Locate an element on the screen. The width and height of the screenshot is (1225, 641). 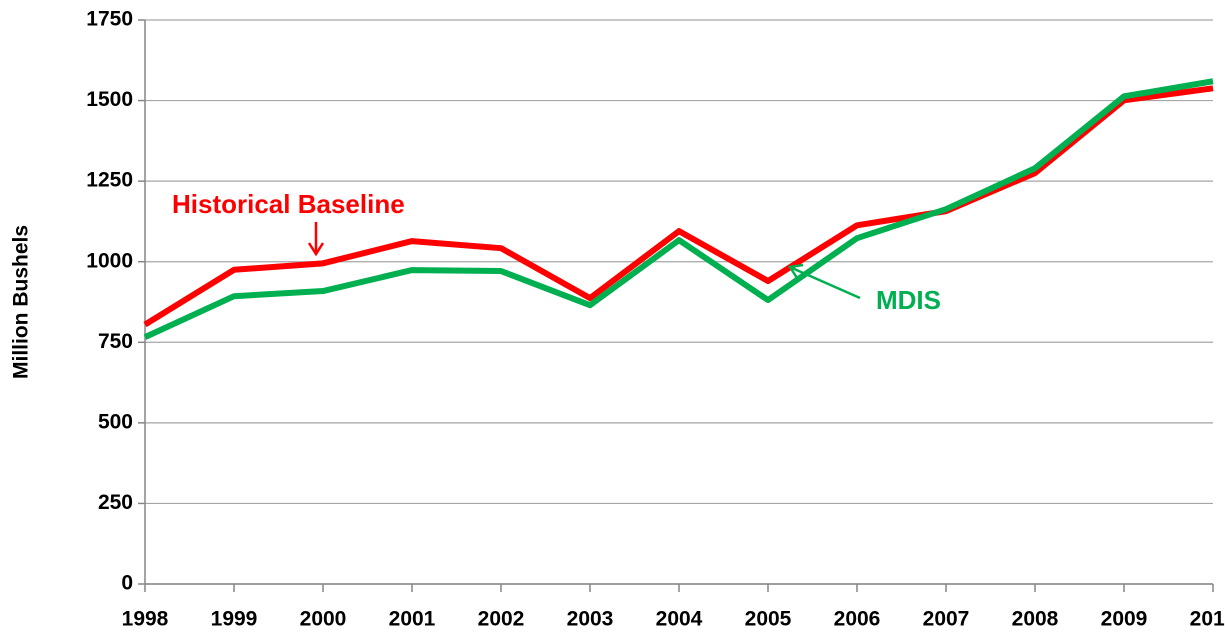
x-tick-label: 2003 is located at coordinates (590, 619).